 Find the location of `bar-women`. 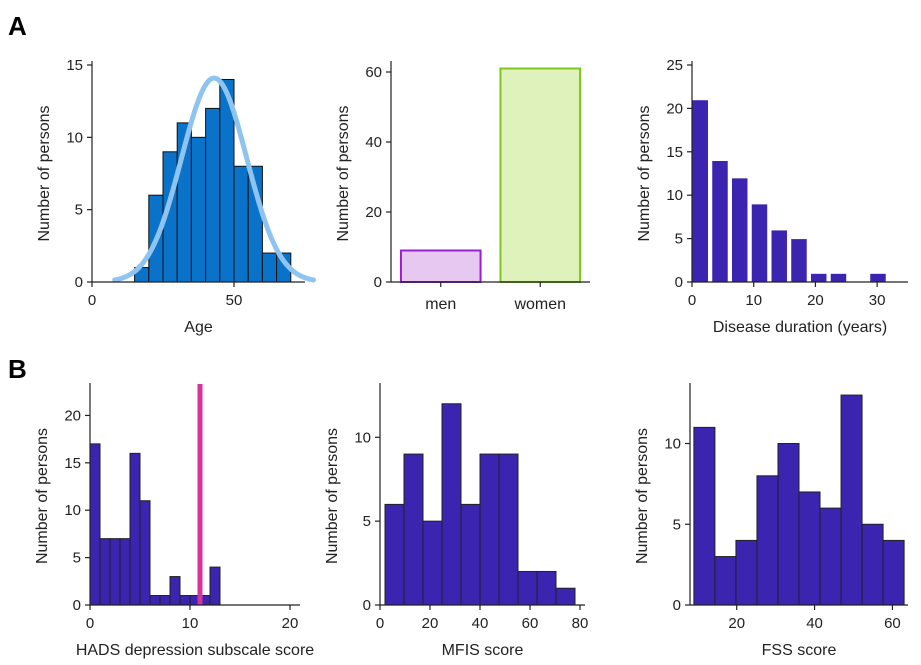

bar-women is located at coordinates (540, 175).